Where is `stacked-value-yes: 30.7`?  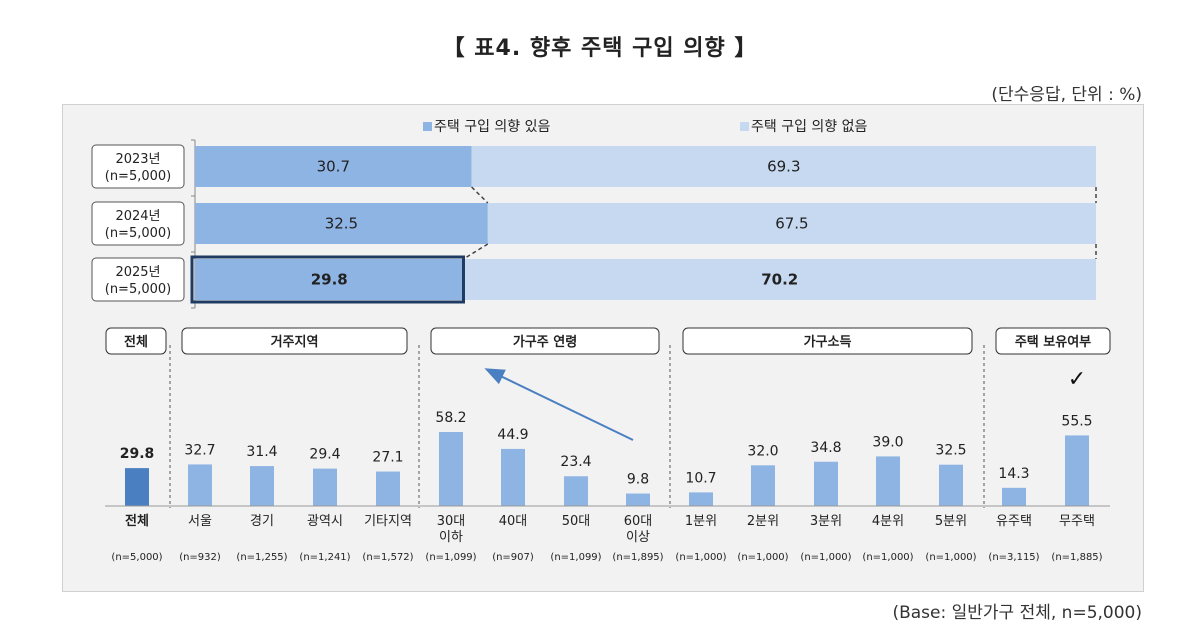
stacked-value-yes: 30.7 is located at coordinates (333, 167).